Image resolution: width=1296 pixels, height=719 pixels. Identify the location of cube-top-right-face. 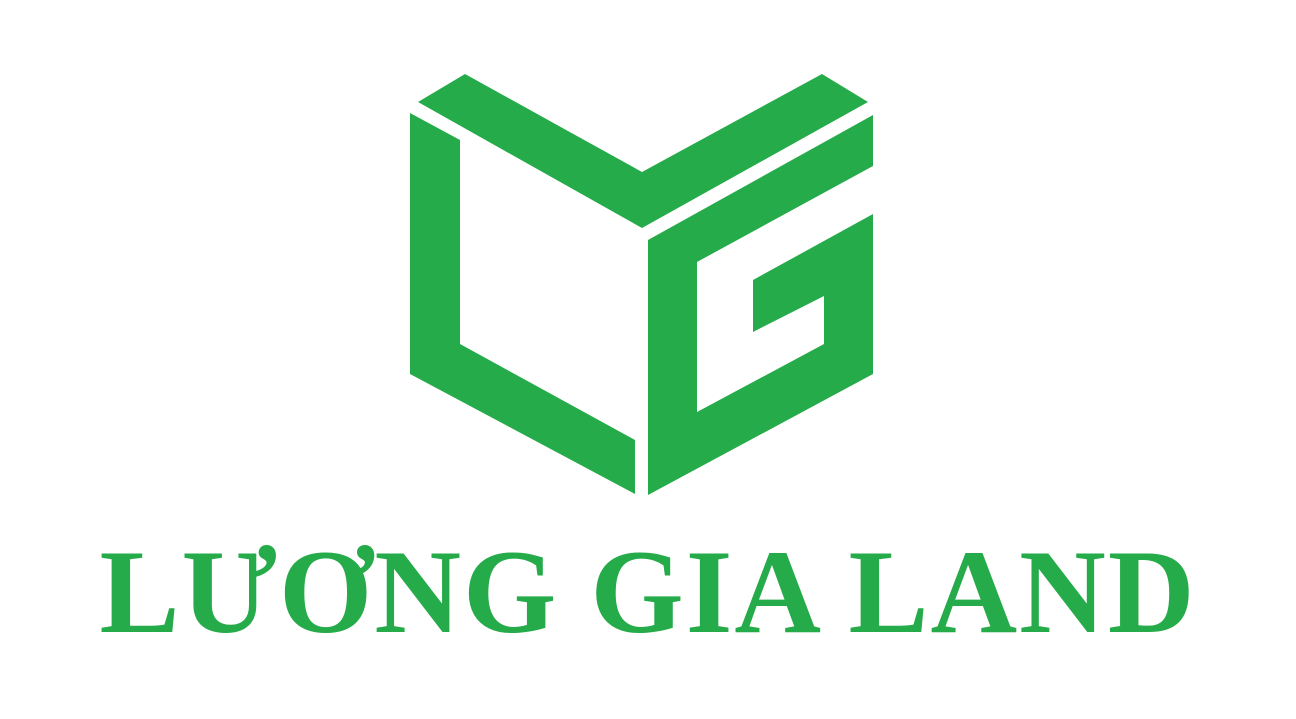
(755, 151).